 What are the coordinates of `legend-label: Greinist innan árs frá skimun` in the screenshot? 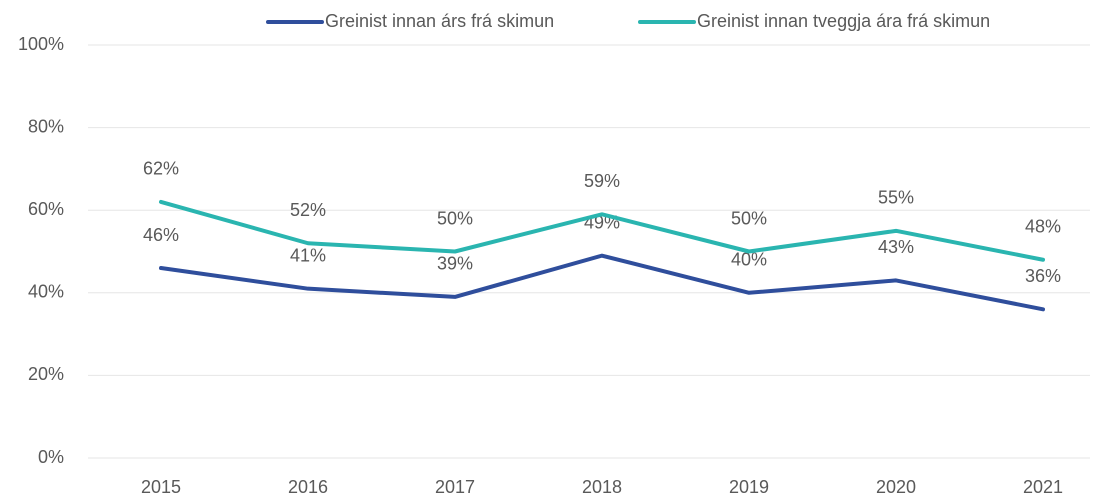 It's located at (439, 21).